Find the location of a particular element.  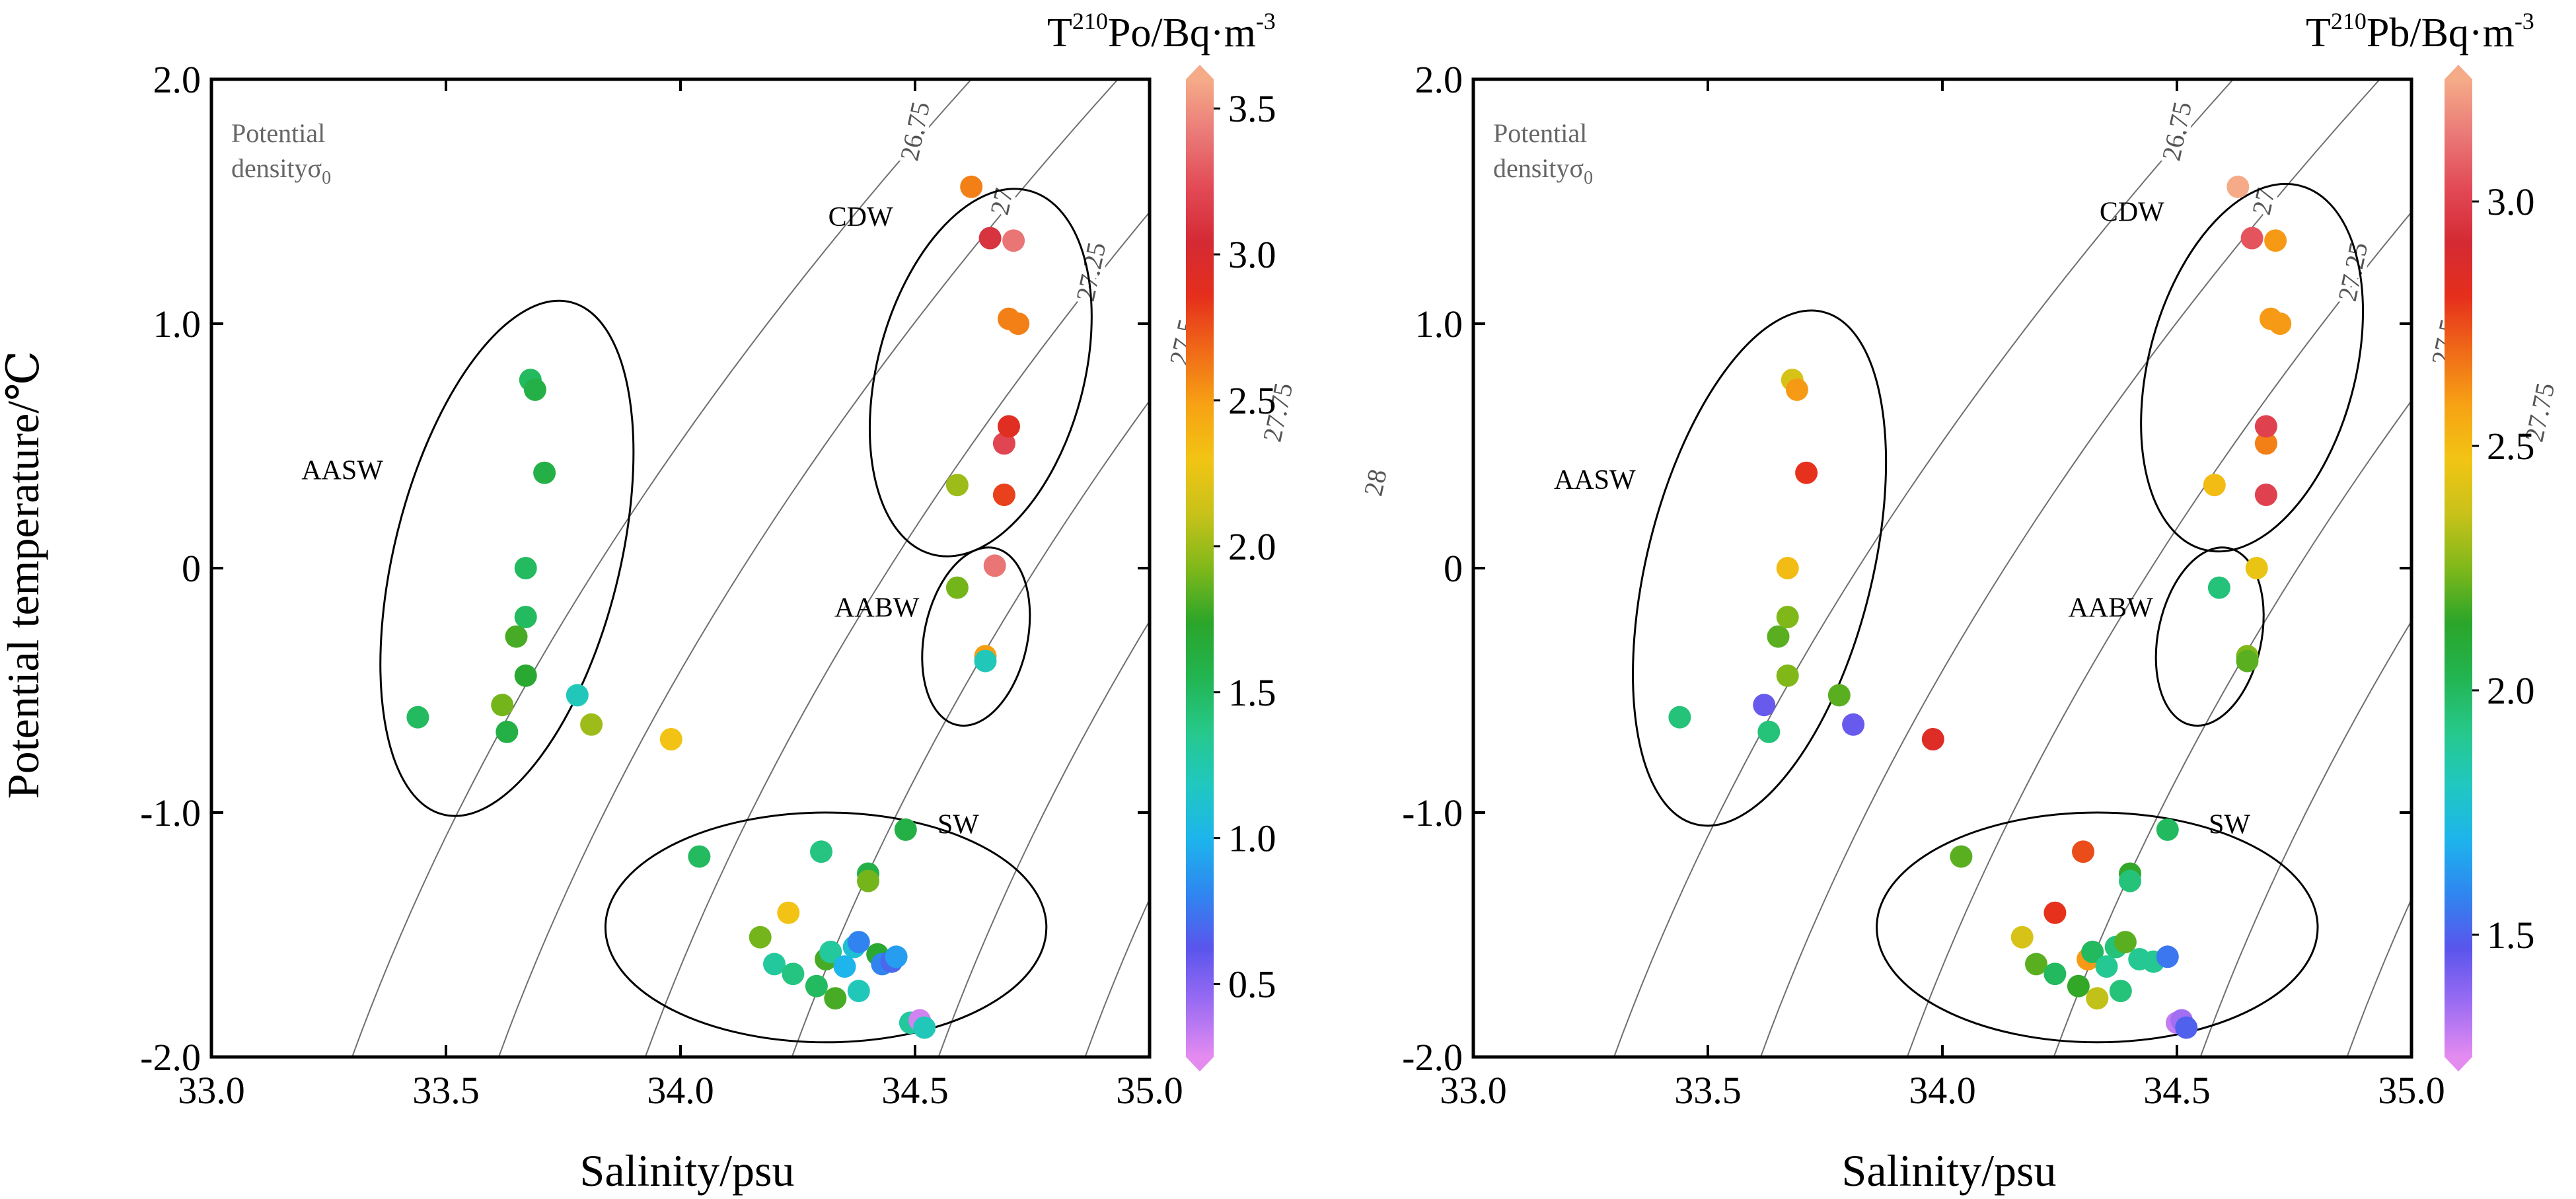

y-axis-label: Potential temperature/℃ is located at coordinates (24, 575).